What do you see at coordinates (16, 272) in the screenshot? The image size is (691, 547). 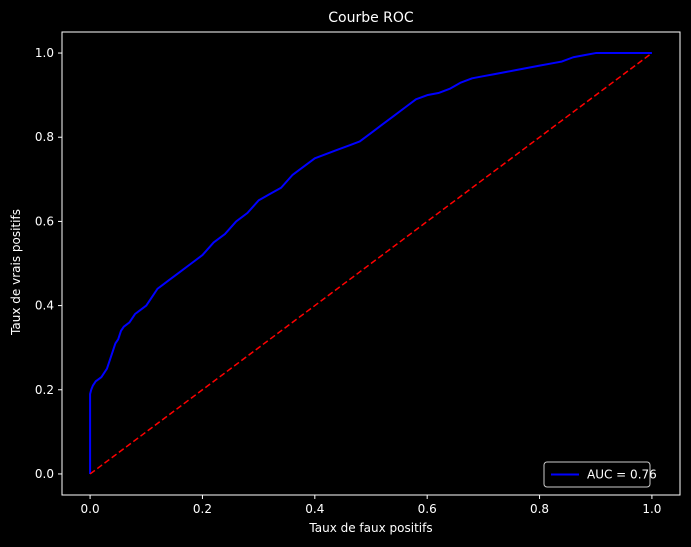 I see `y-axis-title: Taux de vrais positifs` at bounding box center [16, 272].